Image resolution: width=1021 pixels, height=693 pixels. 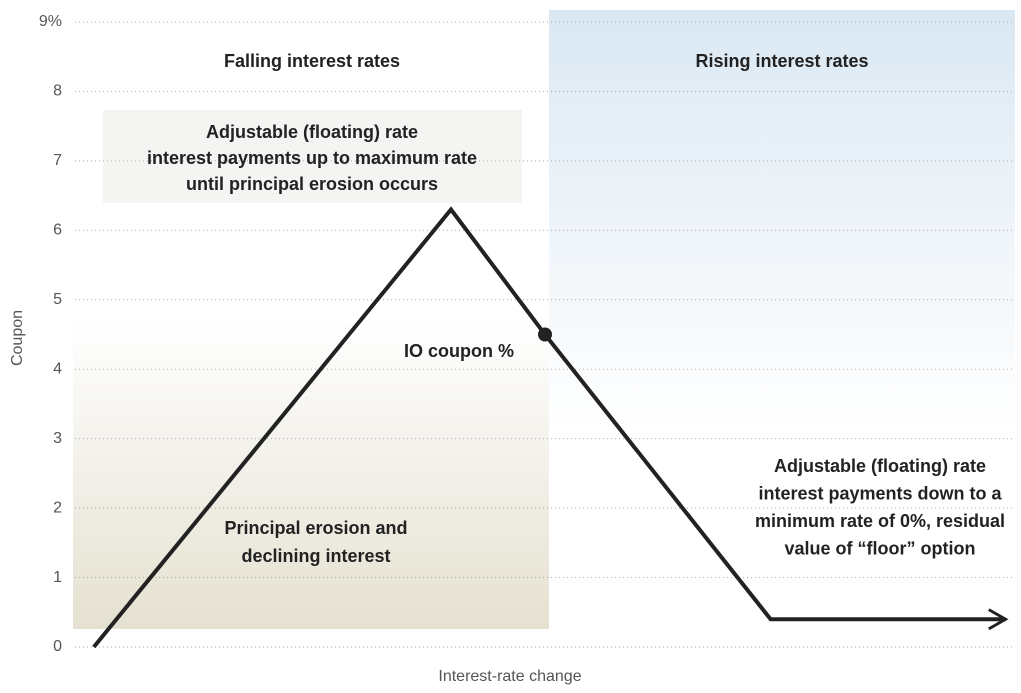 I want to click on y-axis-label: Coupon, so click(x=17, y=338).